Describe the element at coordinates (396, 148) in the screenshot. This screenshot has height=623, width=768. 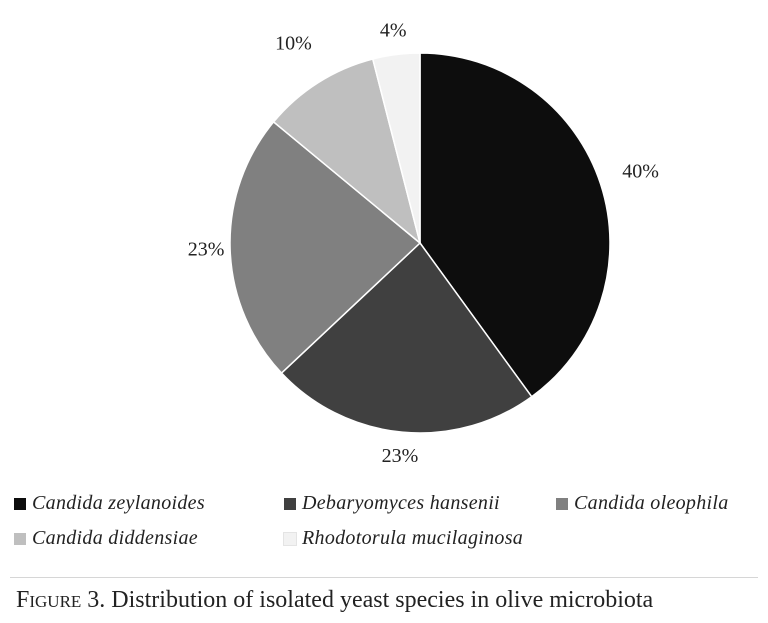
I see `pie-slice-rhodotorula-mucilaginosa` at that location.